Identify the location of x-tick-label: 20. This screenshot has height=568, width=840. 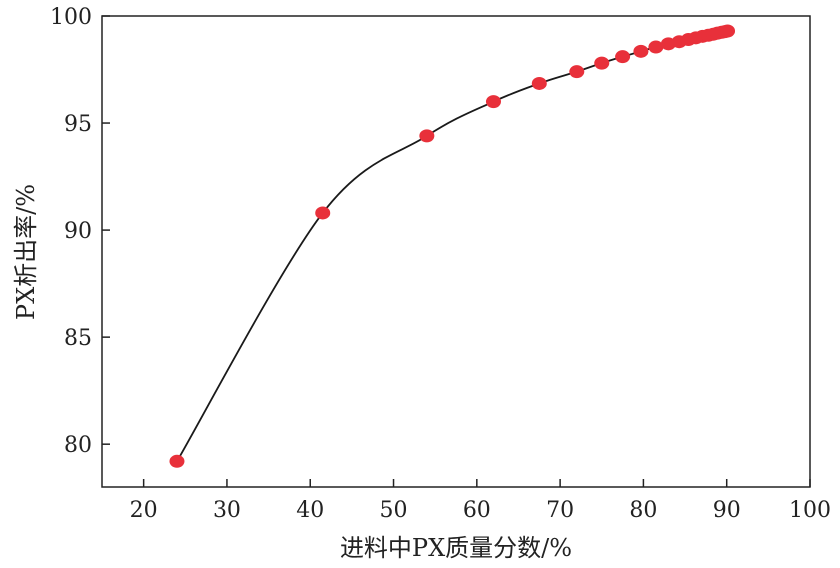
(144, 510).